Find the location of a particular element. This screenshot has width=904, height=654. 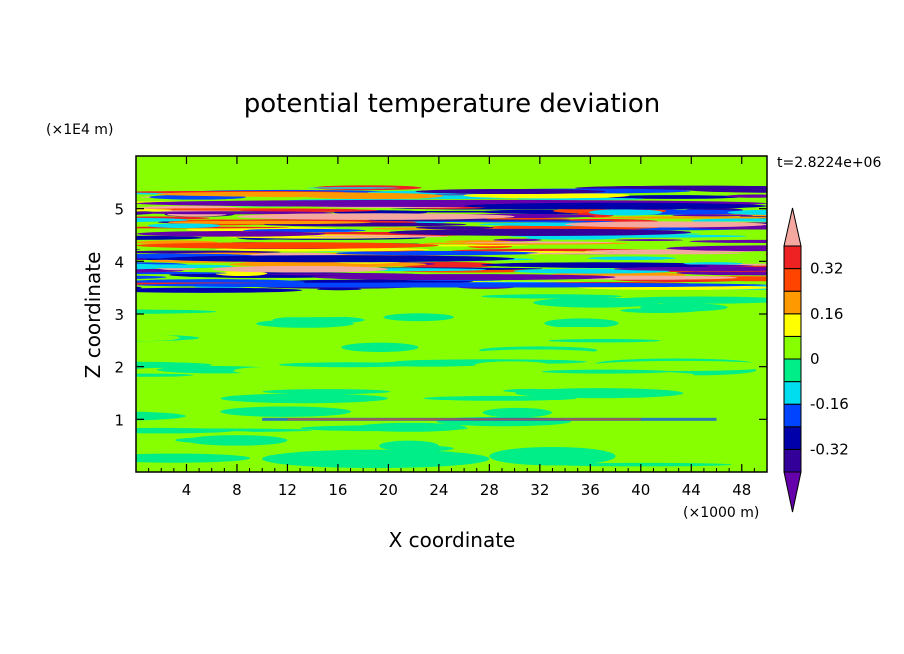

chart-title: potential temperature deviation is located at coordinates (452, 104).